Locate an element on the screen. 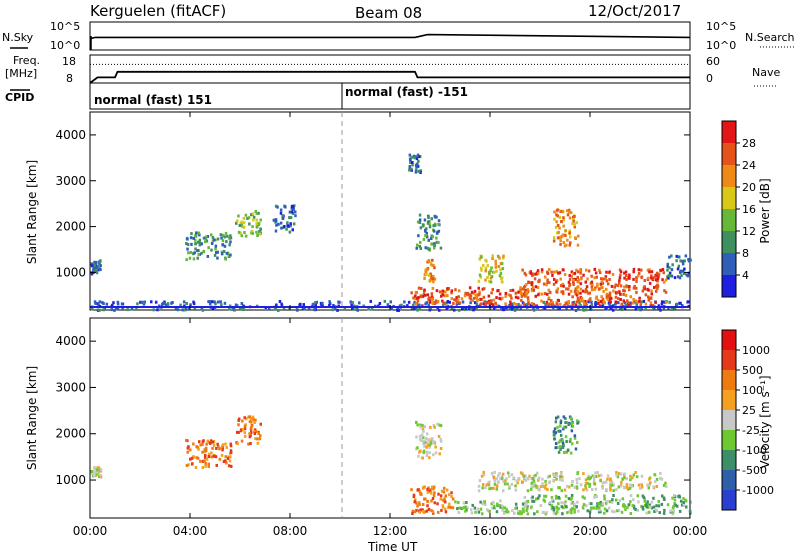 The image size is (800, 554). nsky-frame is located at coordinates (390, 36).